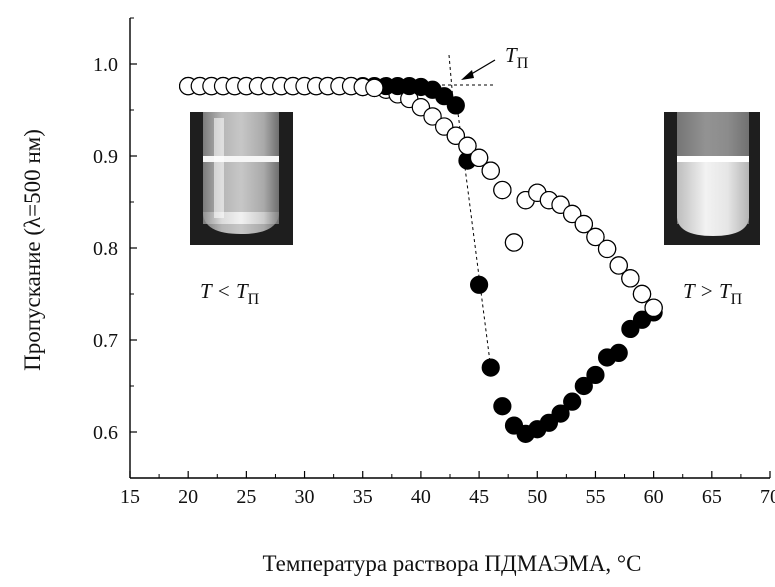 The height and width of the screenshot is (587, 775). What do you see at coordinates (473, 232) in the screenshot?
I see `transition-slope-guide` at bounding box center [473, 232].